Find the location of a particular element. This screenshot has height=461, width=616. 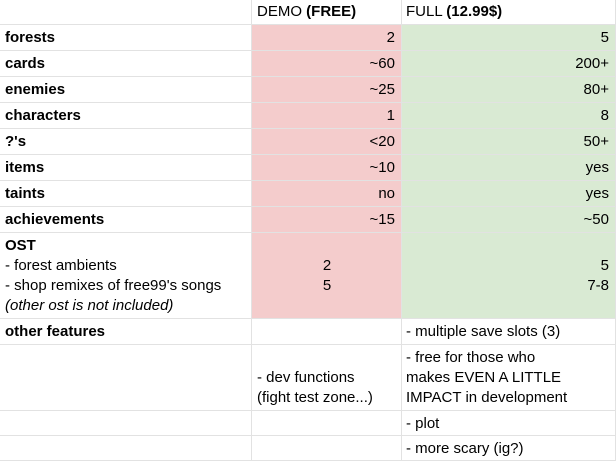

row-full-value: 5 is located at coordinates (509, 38).